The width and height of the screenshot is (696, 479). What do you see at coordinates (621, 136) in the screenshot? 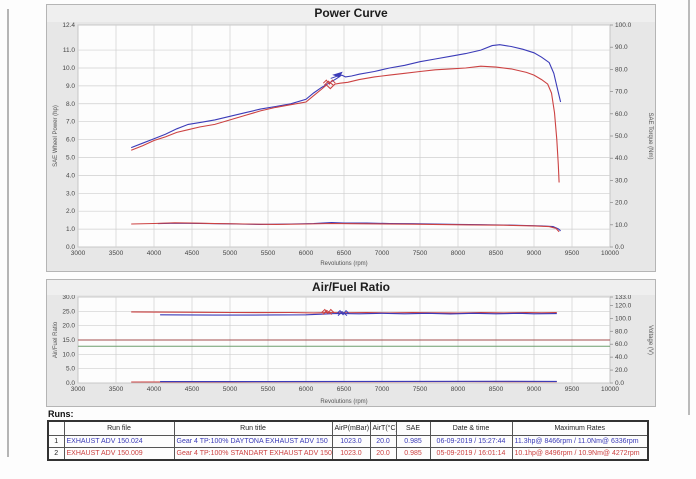
I see `right-tick-label: 50.0` at bounding box center [621, 136].